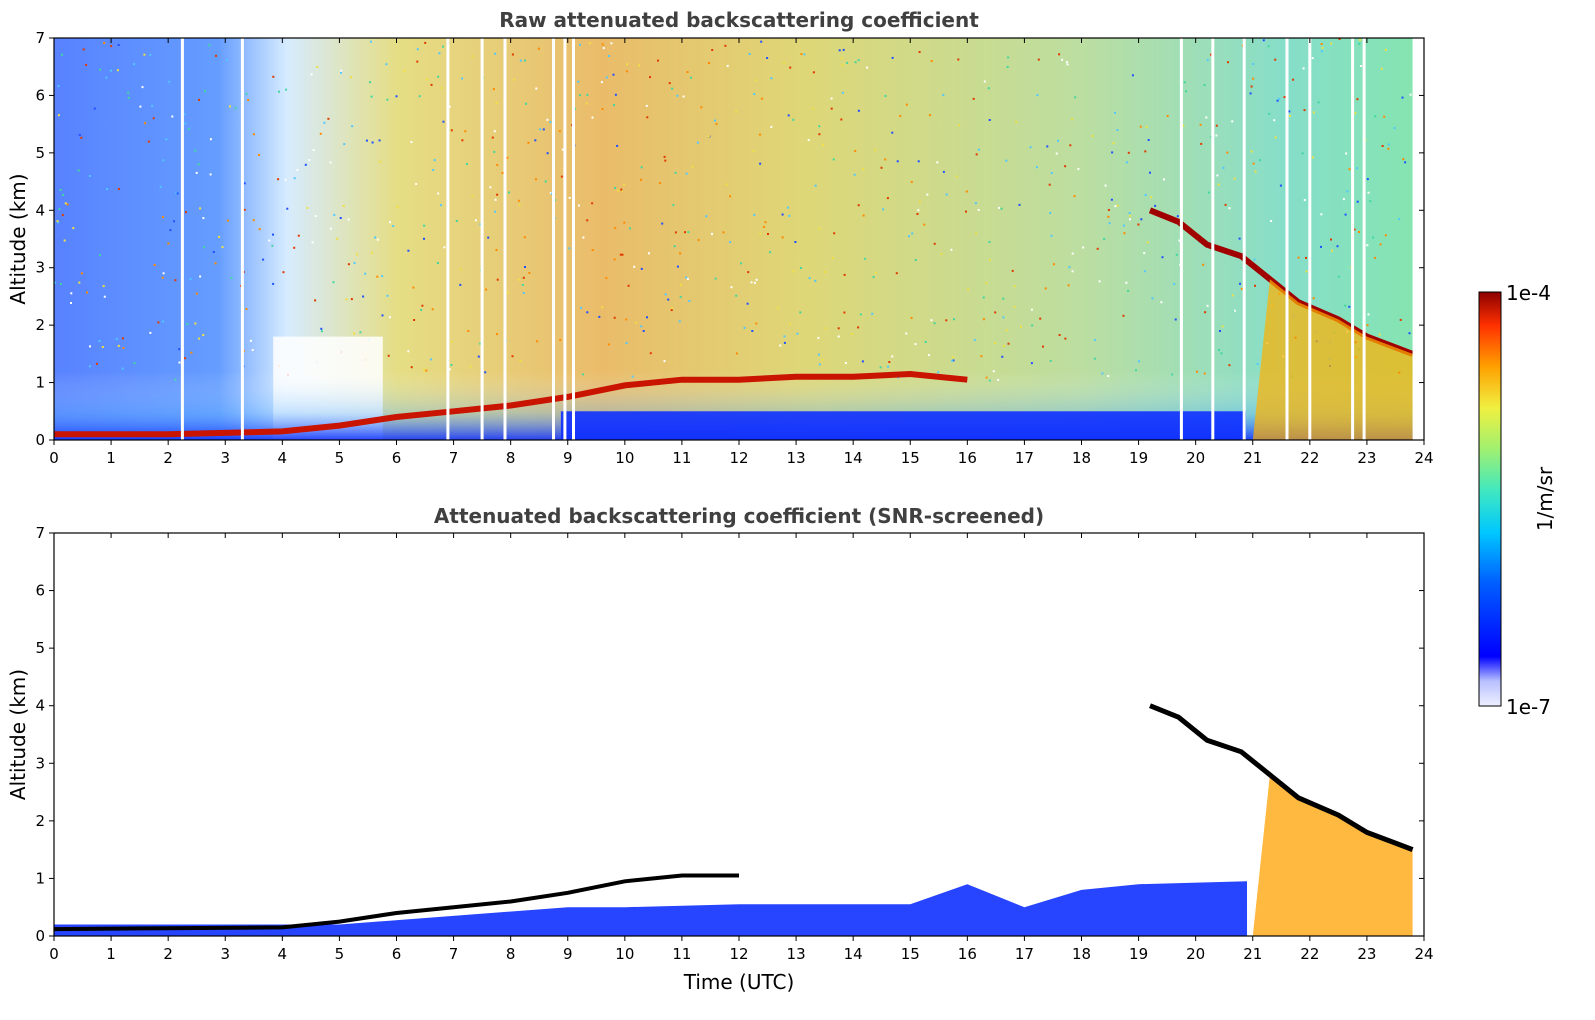 This screenshot has height=1020, width=1595. Describe the element at coordinates (1281, 777) in the screenshot. I see `cloud-layer-line` at that location.